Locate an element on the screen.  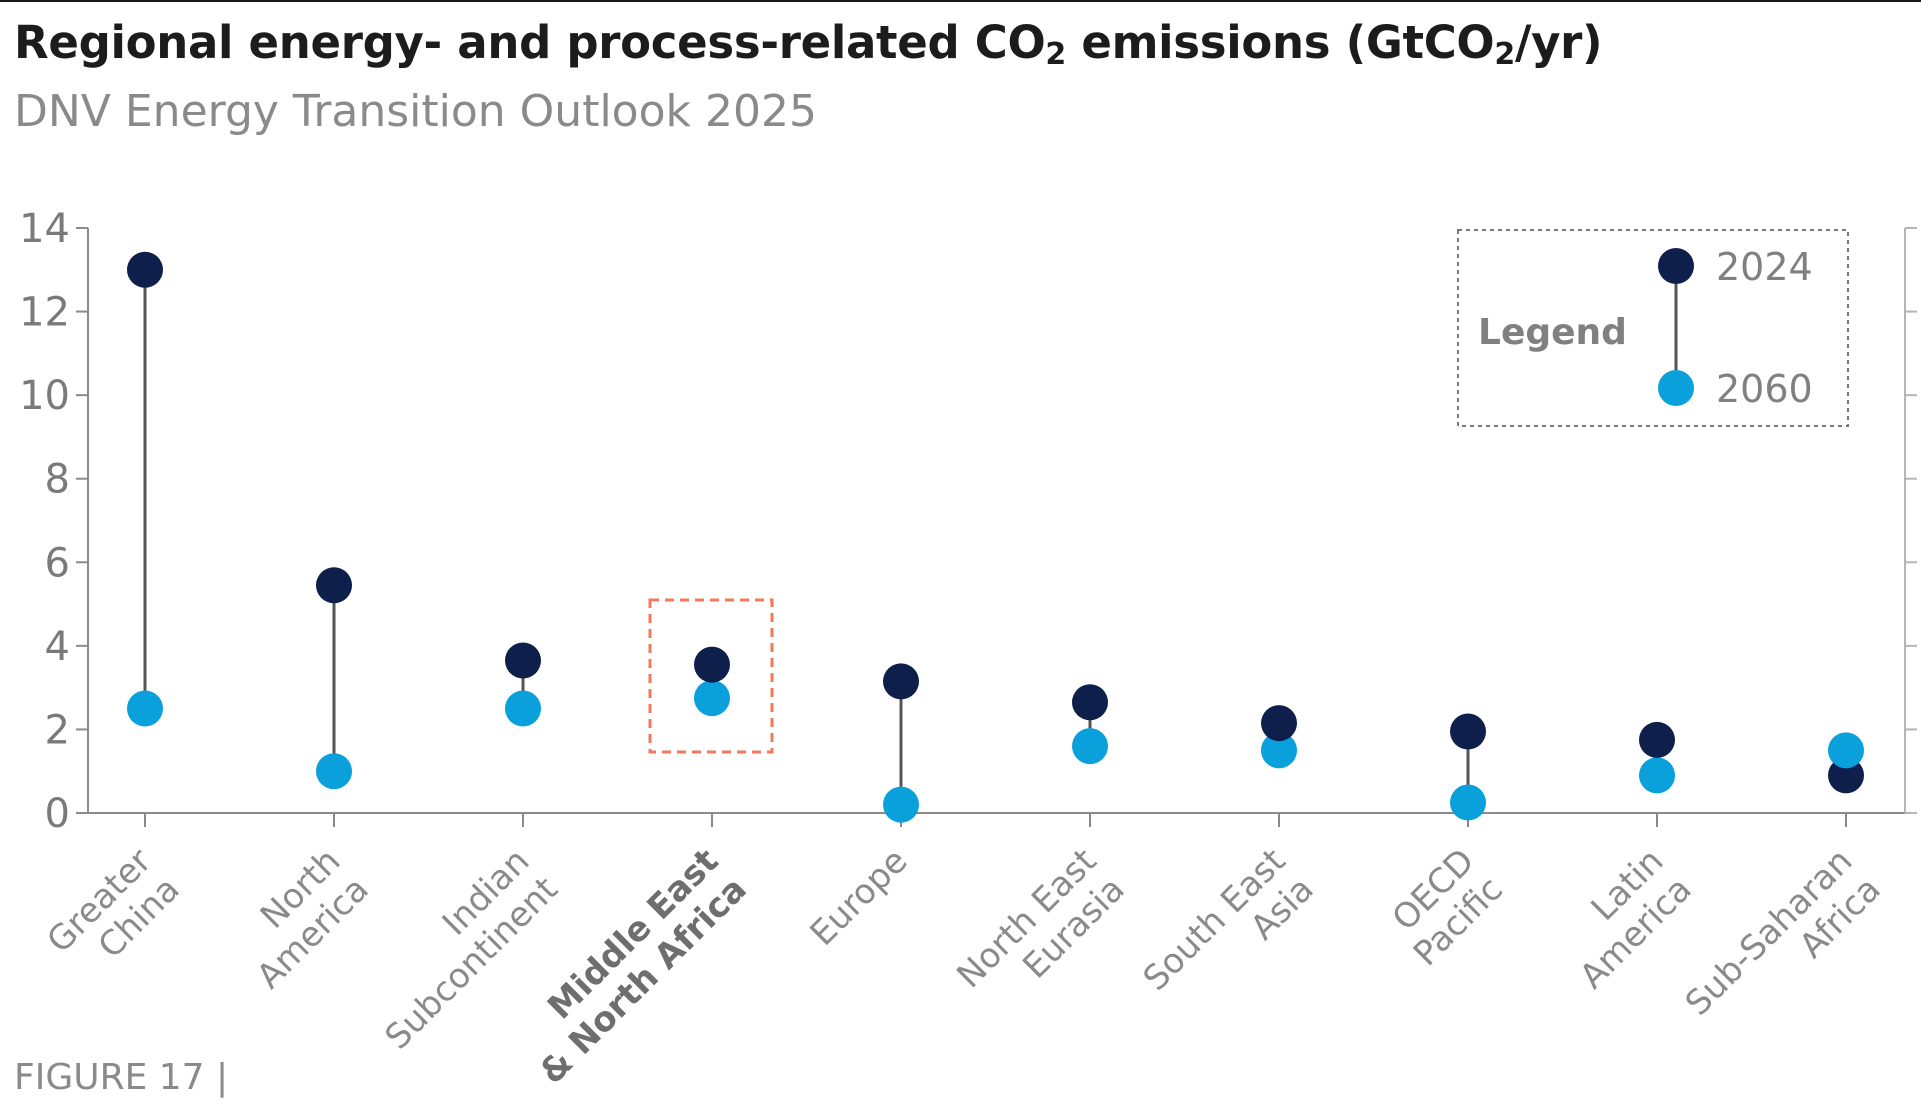
figure-label: FIGURE 17 | is located at coordinates (121, 1077).